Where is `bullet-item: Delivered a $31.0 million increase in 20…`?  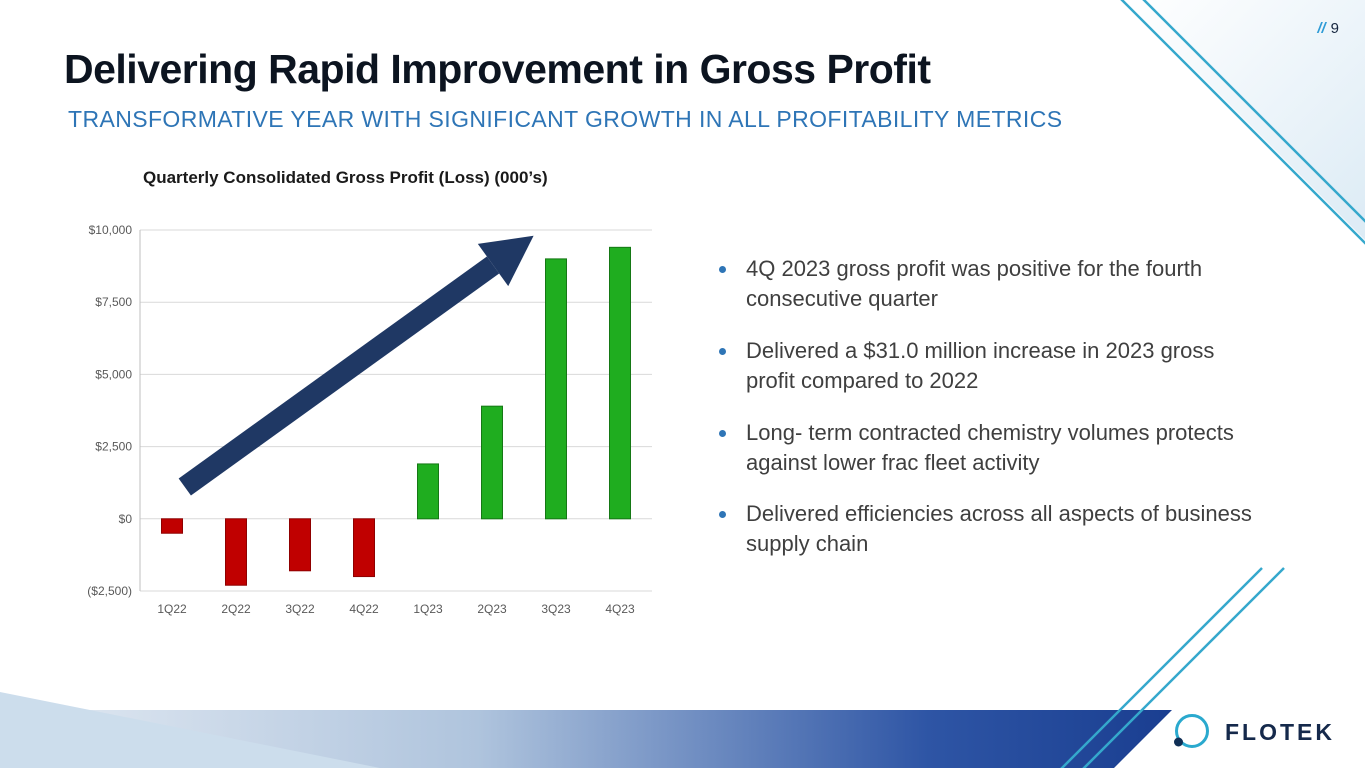
bullet-item: Delivered a $31.0 million increase in 20… is located at coordinates (986, 366).